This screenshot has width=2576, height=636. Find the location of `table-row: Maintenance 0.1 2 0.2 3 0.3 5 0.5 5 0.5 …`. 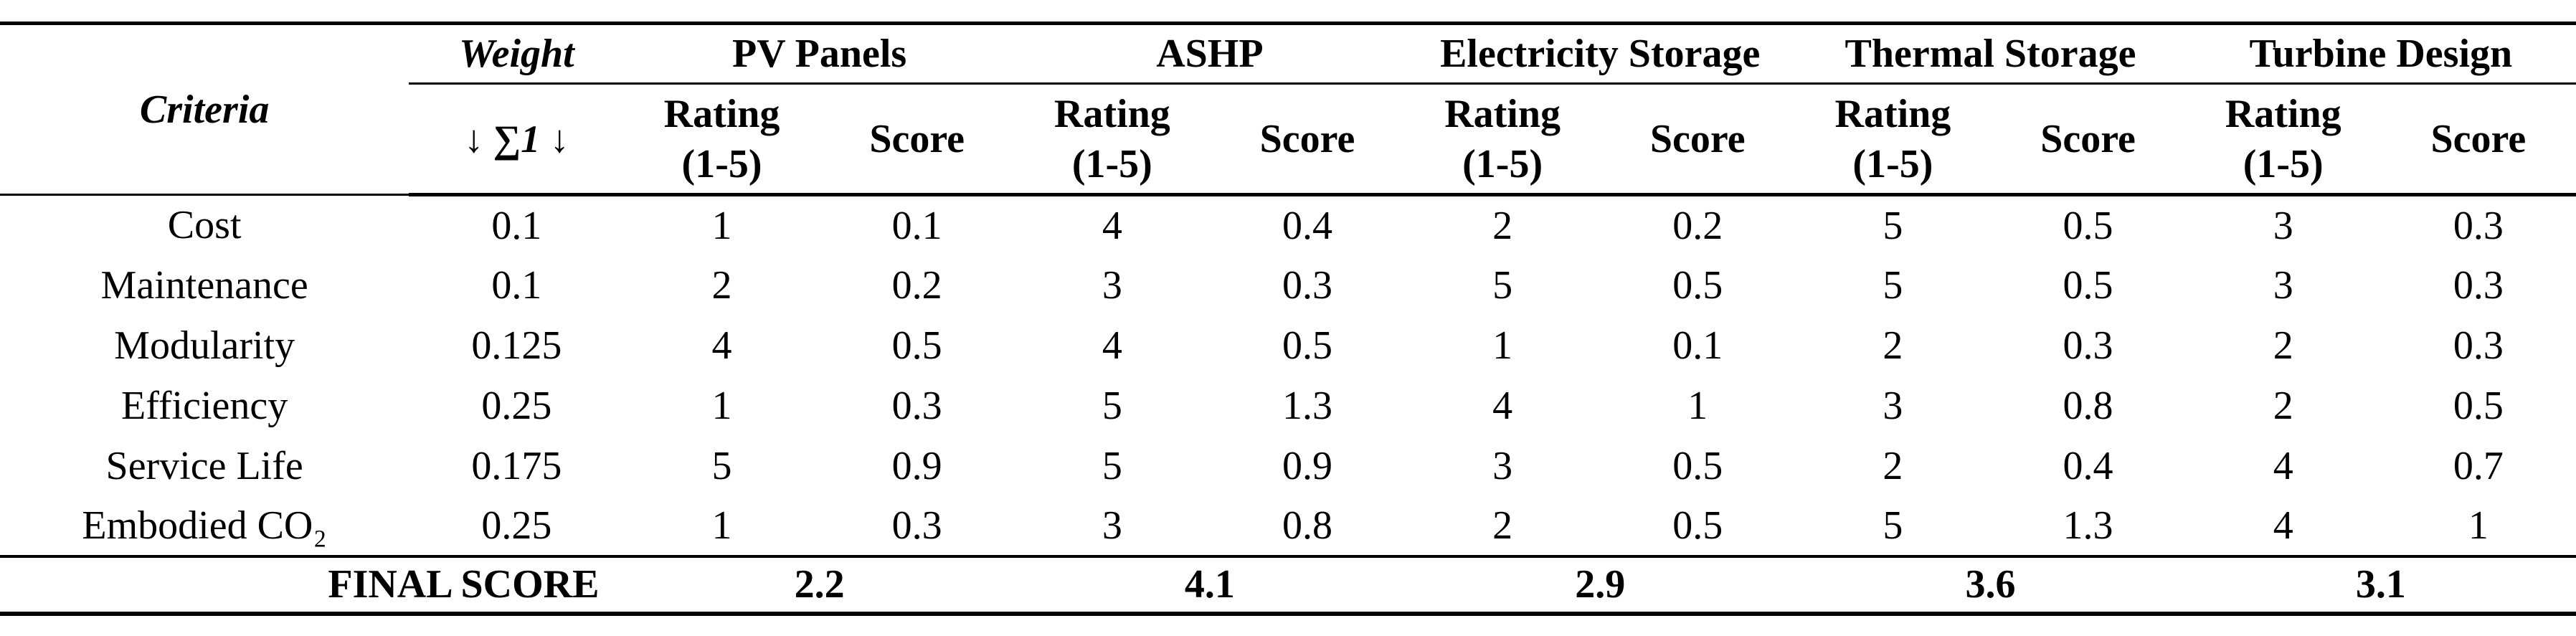

table-row: Maintenance 0.1 2 0.2 3 0.3 5 0.5 5 0.5 … is located at coordinates (1288, 285).